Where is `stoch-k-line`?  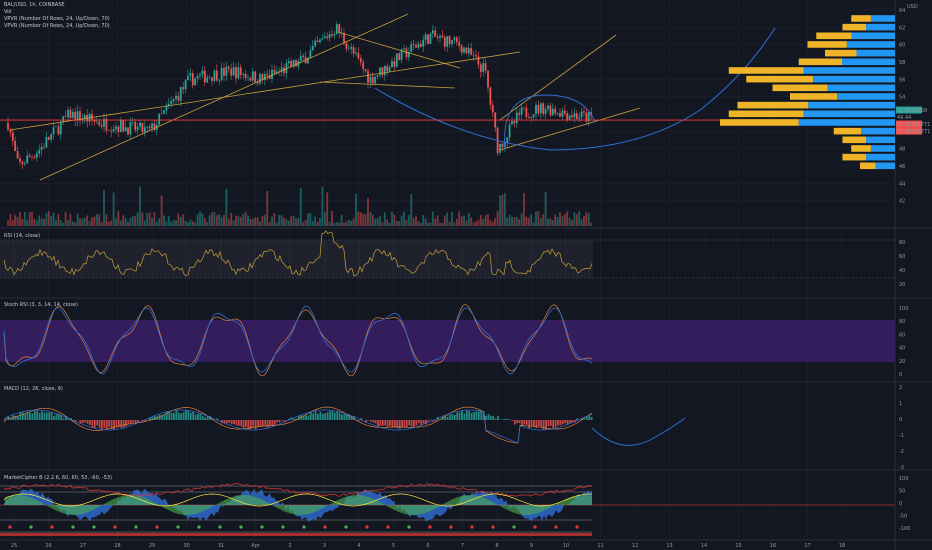
stoch-k-line is located at coordinates (298, 340).